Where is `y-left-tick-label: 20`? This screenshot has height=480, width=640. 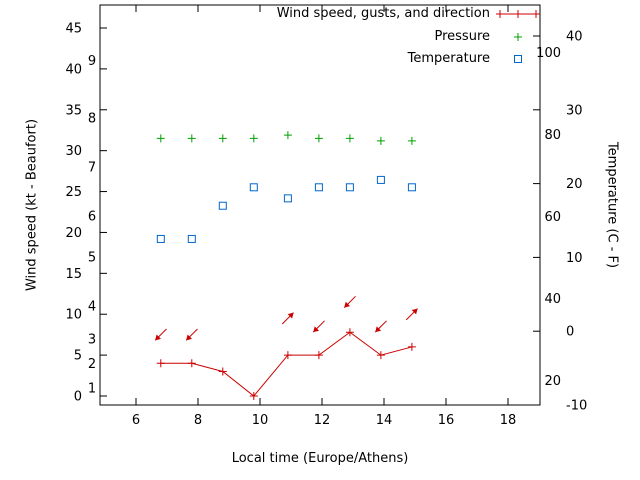 y-left-tick-label: 20 is located at coordinates (73, 233).